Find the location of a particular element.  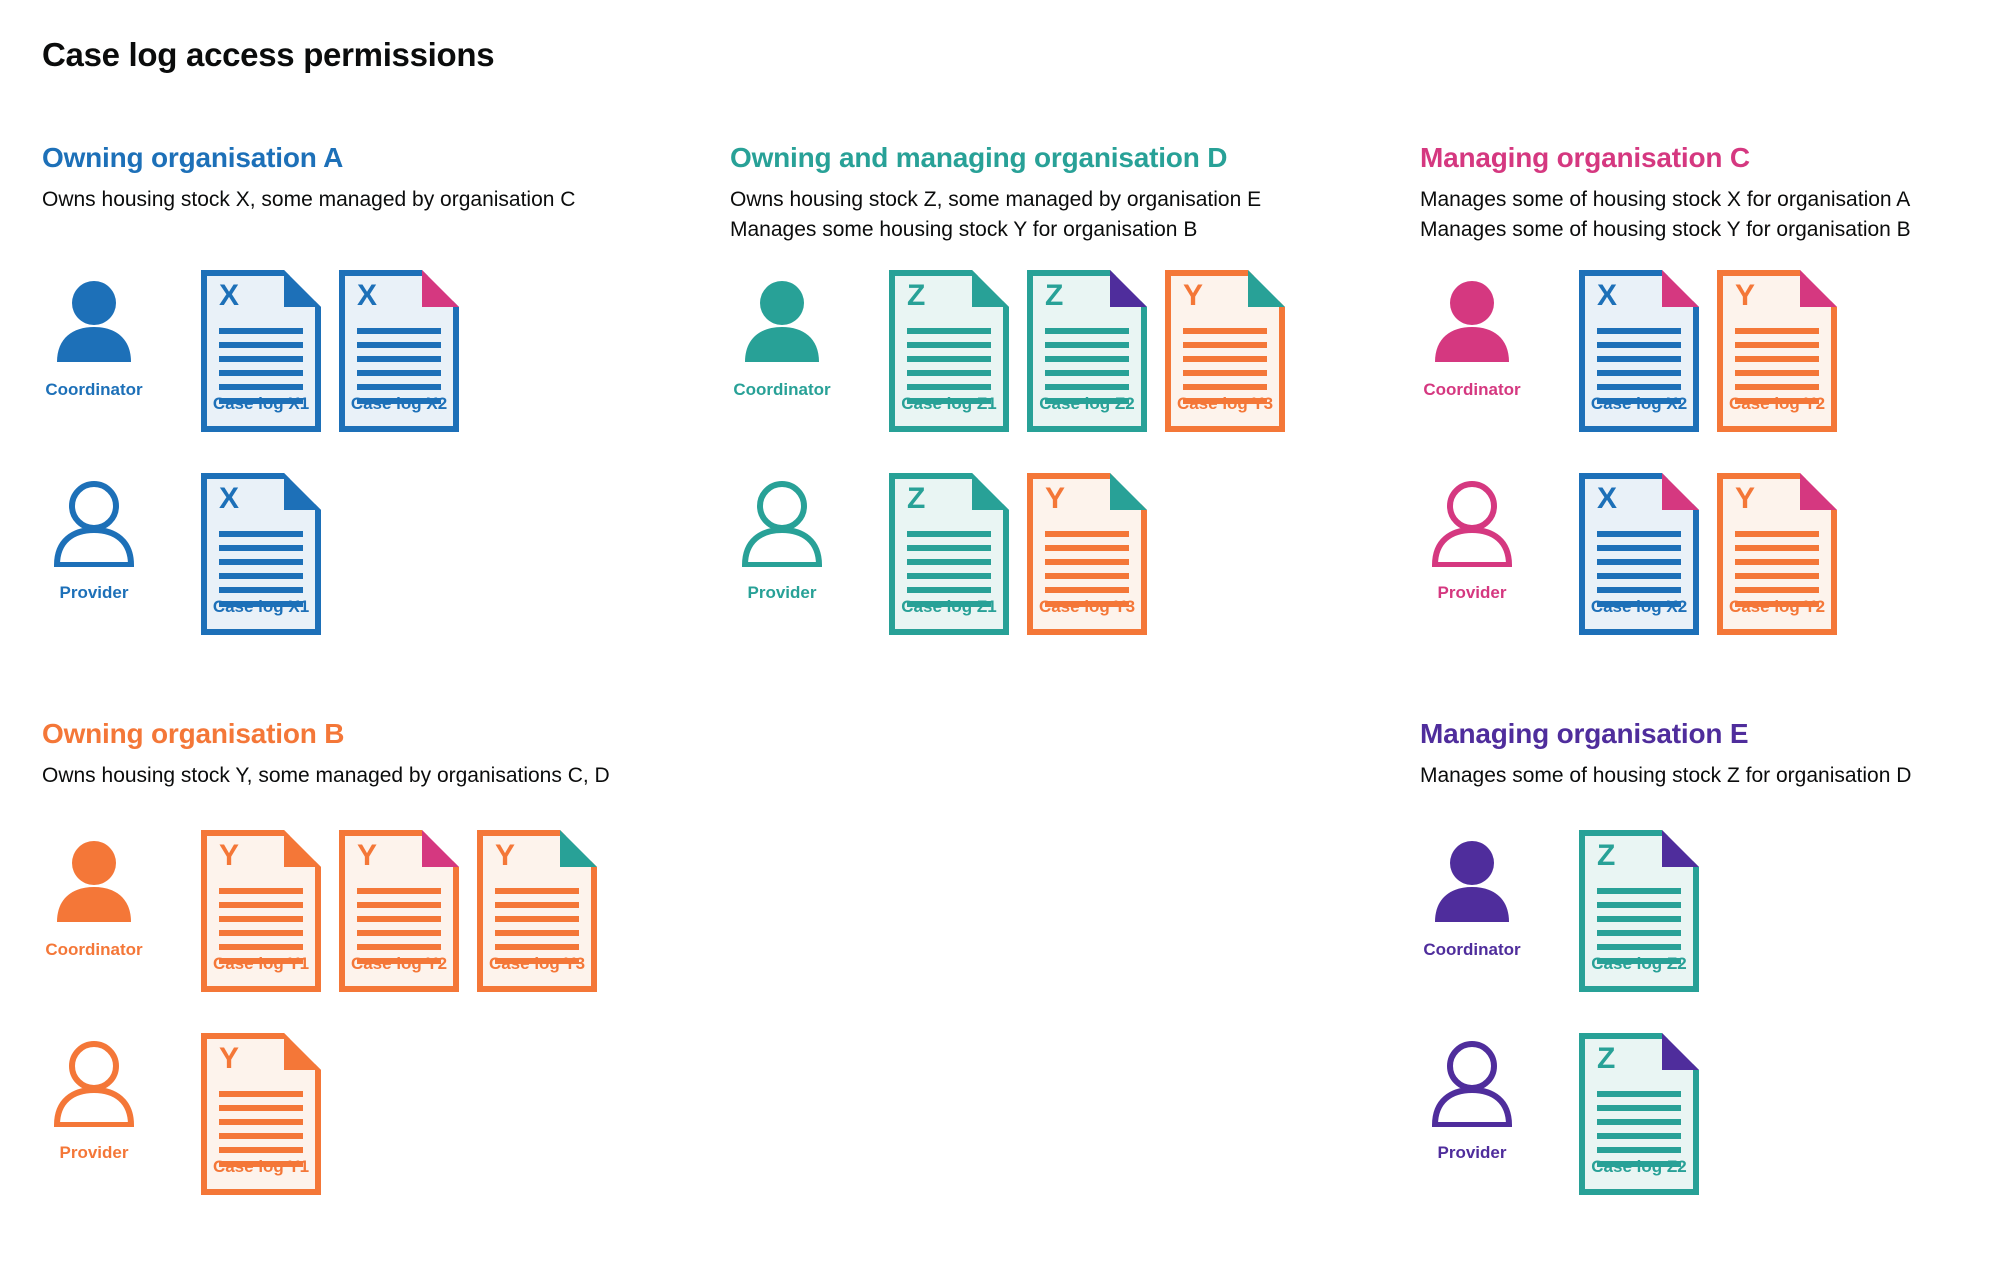

section-title: Managing organisation C is located at coordinates (1585, 157).